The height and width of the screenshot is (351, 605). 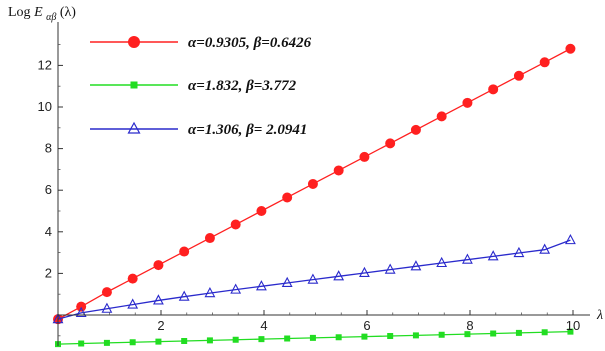 I want to click on y-tick-label: 10, so click(x=45, y=106).